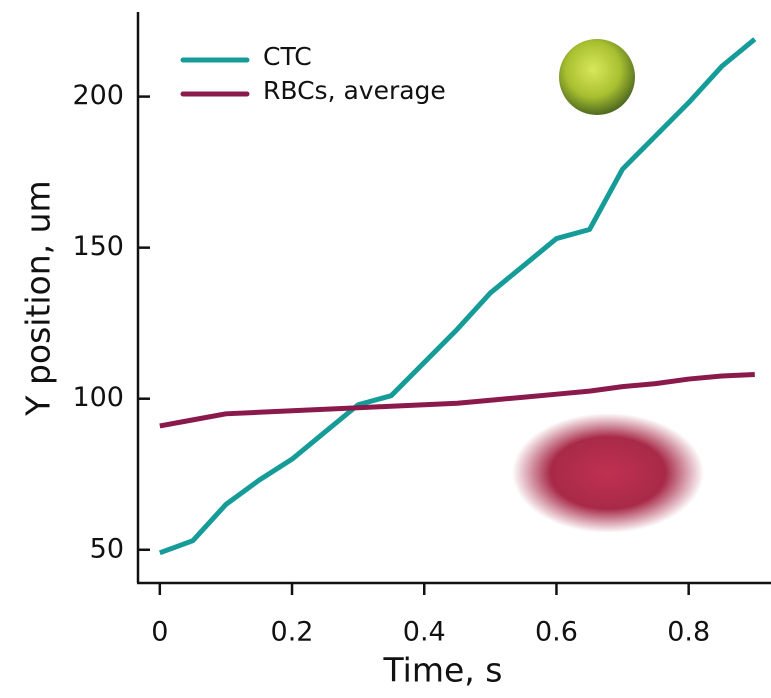  Describe the element at coordinates (608, 473) in the screenshot. I see `rbc-image` at that location.